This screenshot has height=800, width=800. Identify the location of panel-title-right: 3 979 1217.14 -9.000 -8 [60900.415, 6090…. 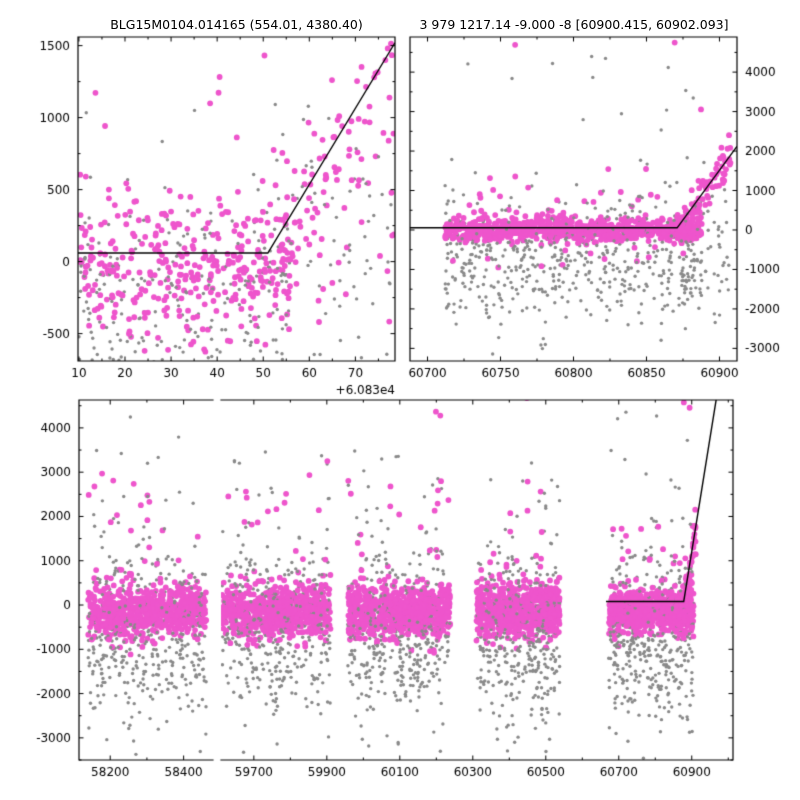
(574, 24).